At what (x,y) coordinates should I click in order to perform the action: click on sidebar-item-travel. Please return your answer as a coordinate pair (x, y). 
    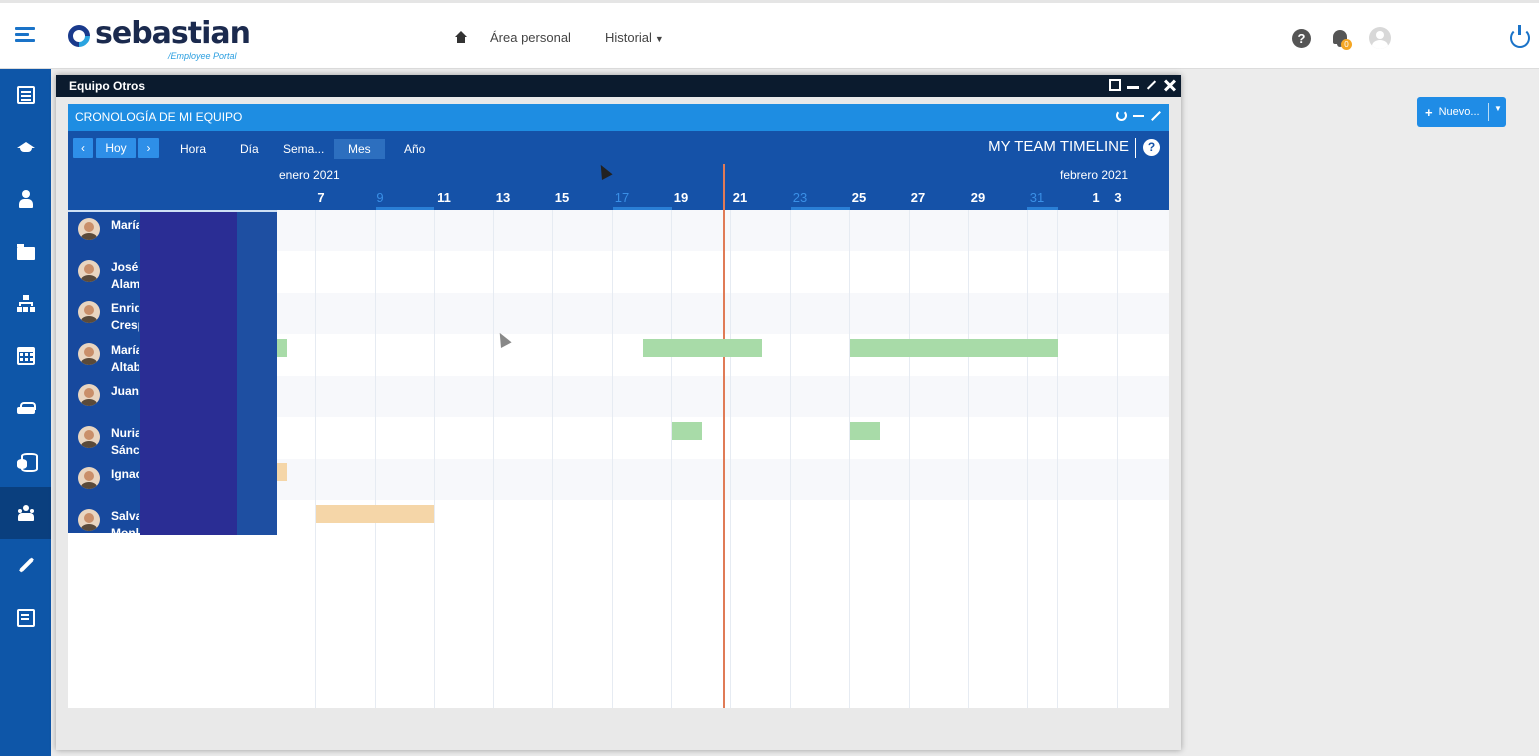
    Looking at the image, I should click on (25, 565).